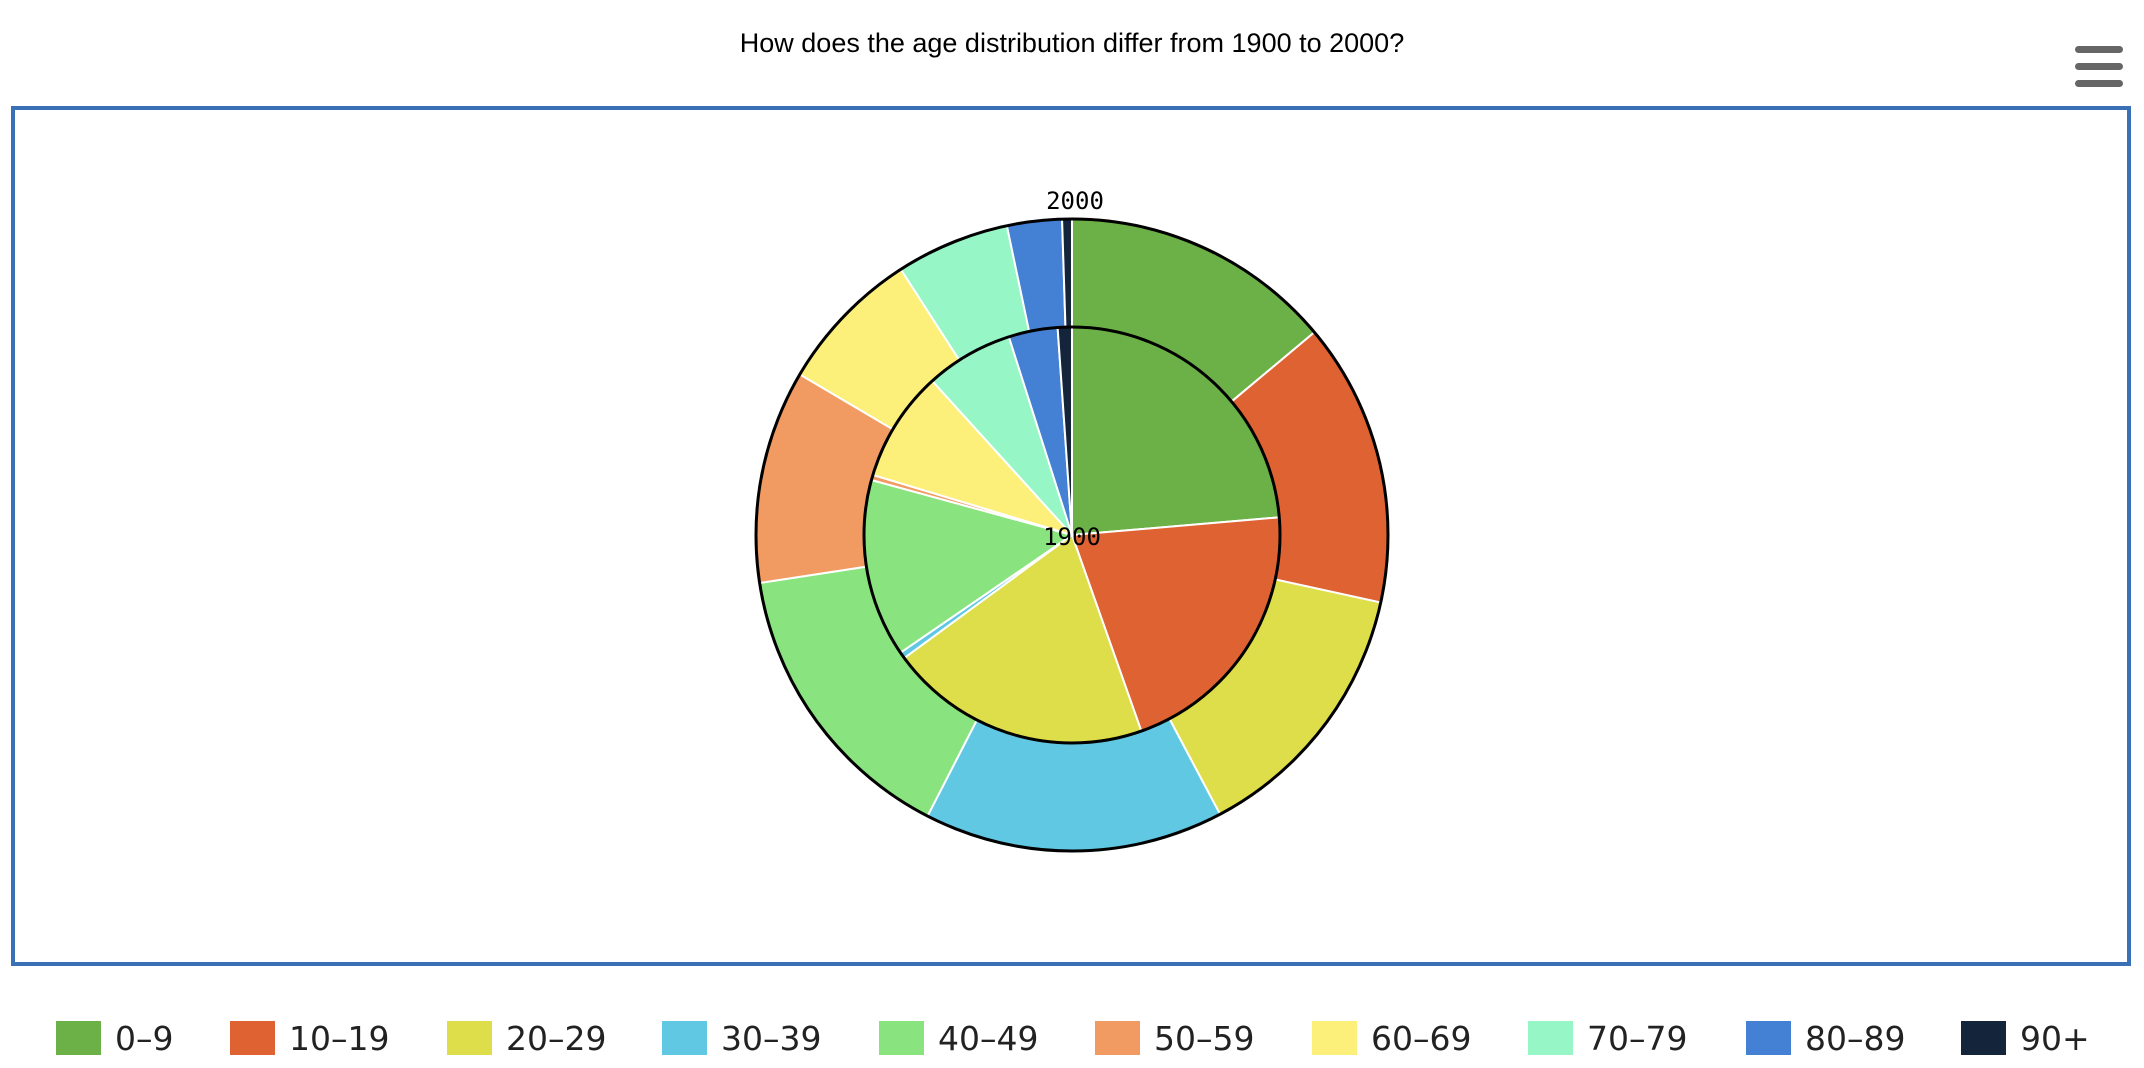  Describe the element at coordinates (988, 1038) in the screenshot. I see `legend-label: 40–49` at that location.